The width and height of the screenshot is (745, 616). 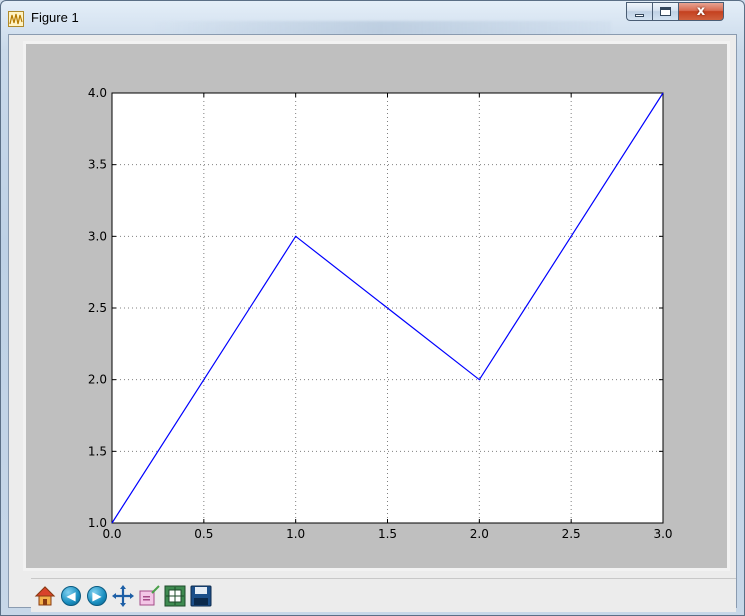 I want to click on save-disk-icon, so click(x=201, y=595).